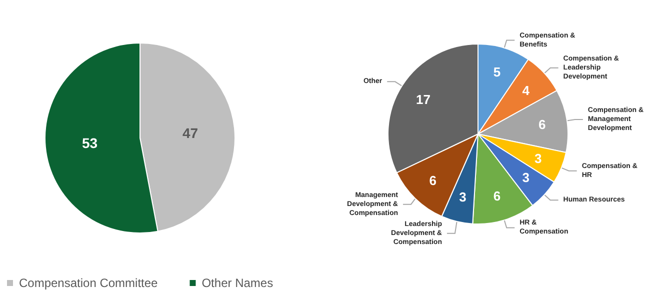  What do you see at coordinates (238, 283) in the screenshot?
I see `legend-label: Other Names` at bounding box center [238, 283].